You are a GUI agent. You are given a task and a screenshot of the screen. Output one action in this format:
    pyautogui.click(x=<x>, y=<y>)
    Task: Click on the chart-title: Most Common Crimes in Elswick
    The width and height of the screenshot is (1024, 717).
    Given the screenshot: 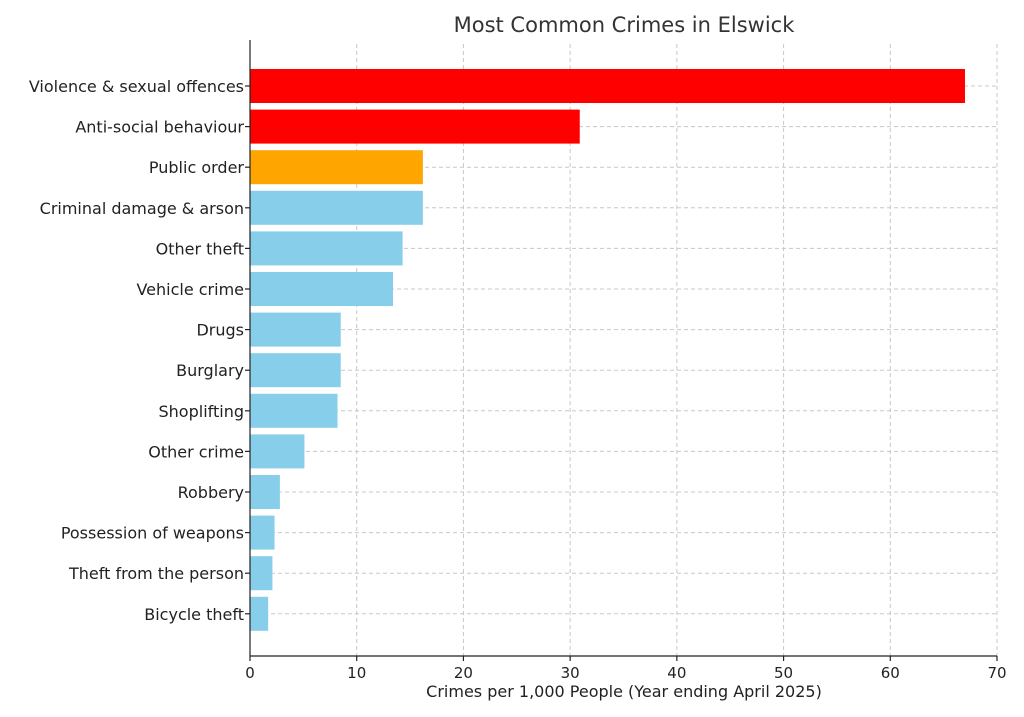 What is the action you would take?
    pyautogui.click(x=625, y=25)
    